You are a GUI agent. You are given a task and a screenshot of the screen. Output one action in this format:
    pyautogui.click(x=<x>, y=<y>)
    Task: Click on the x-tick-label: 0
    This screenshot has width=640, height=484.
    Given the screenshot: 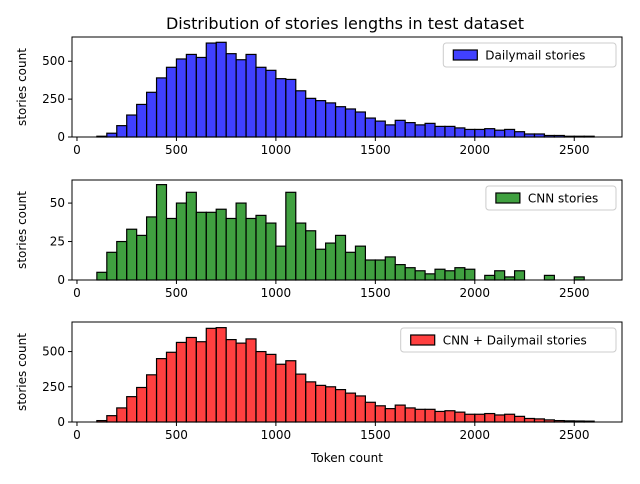 What is the action you would take?
    pyautogui.click(x=77, y=435)
    